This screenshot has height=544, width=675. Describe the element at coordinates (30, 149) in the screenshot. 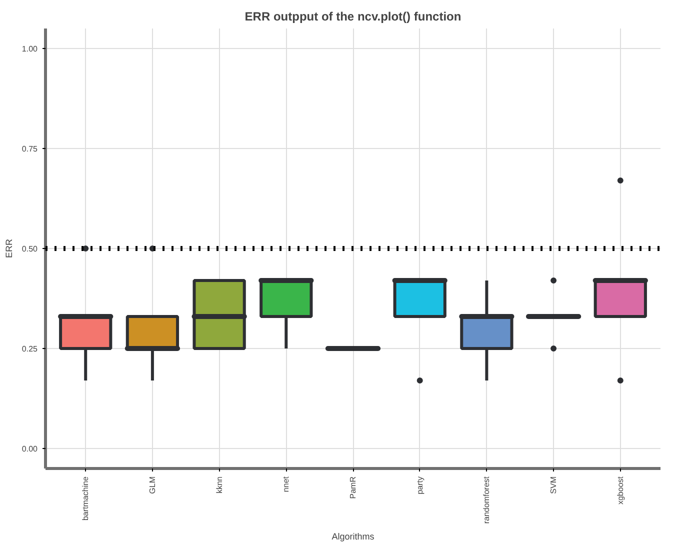

I see `y-tick-label: 0.75` at that location.